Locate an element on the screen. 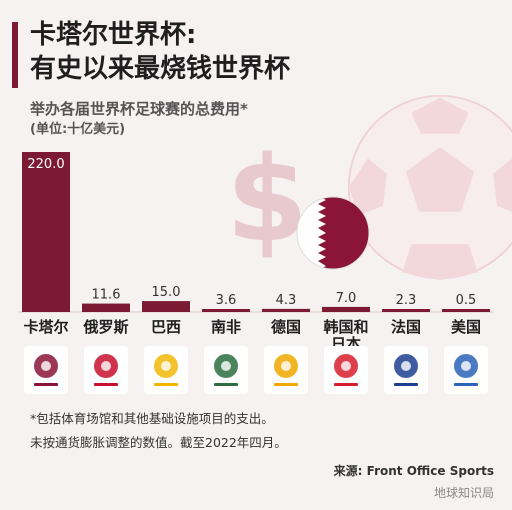  dollar-sign-icon: $ is located at coordinates (267, 199).